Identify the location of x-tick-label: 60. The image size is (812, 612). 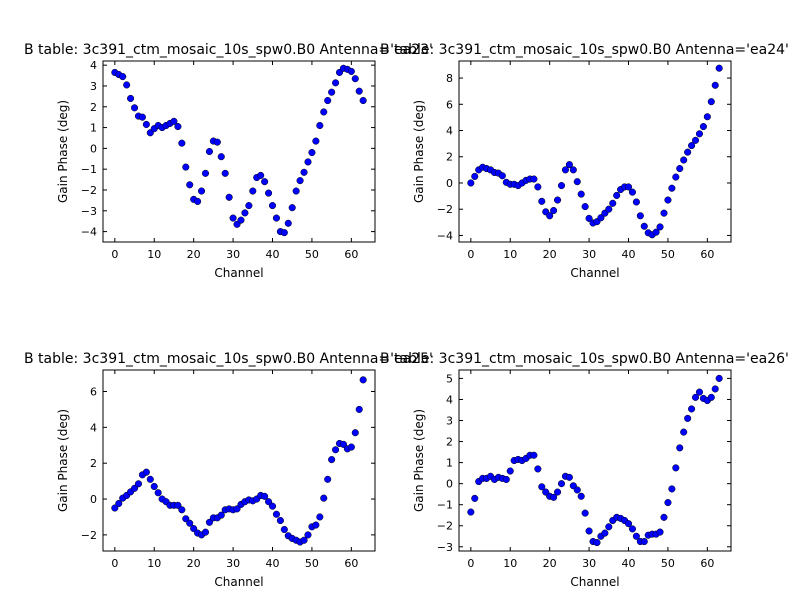
(351, 254).